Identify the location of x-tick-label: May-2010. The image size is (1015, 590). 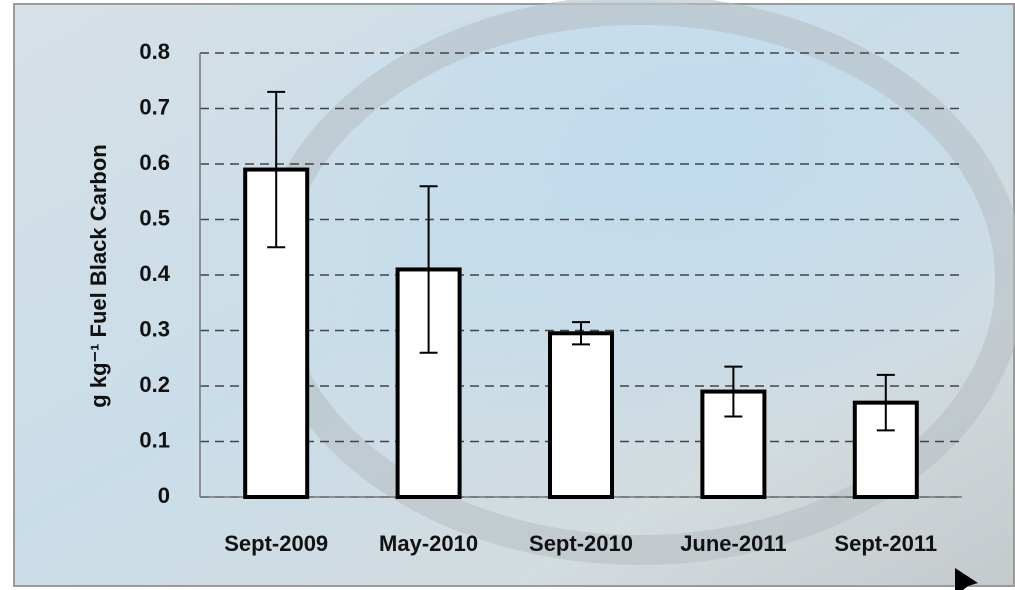
(428, 543).